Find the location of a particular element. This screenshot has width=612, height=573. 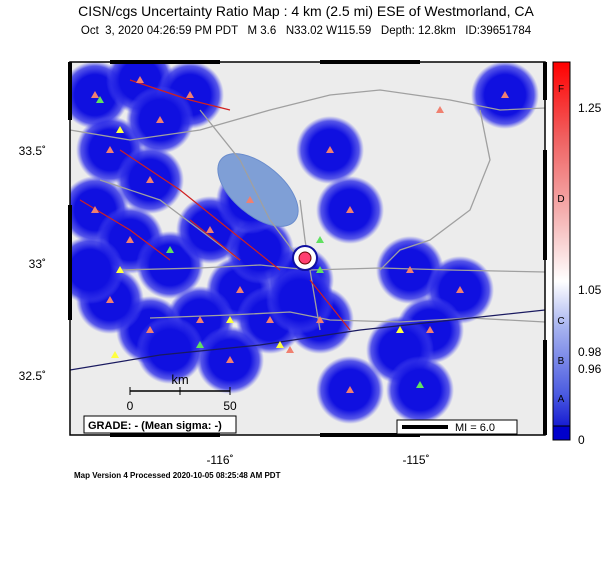

mi-box is located at coordinates (457, 427).